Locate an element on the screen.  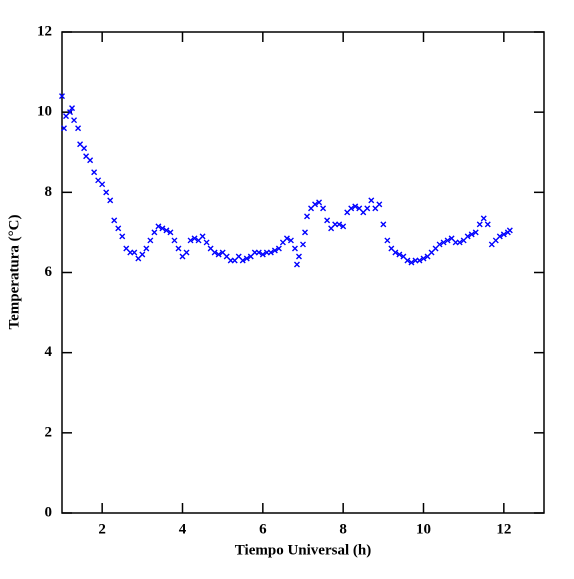
x-tick-label: 2 is located at coordinates (102, 529).